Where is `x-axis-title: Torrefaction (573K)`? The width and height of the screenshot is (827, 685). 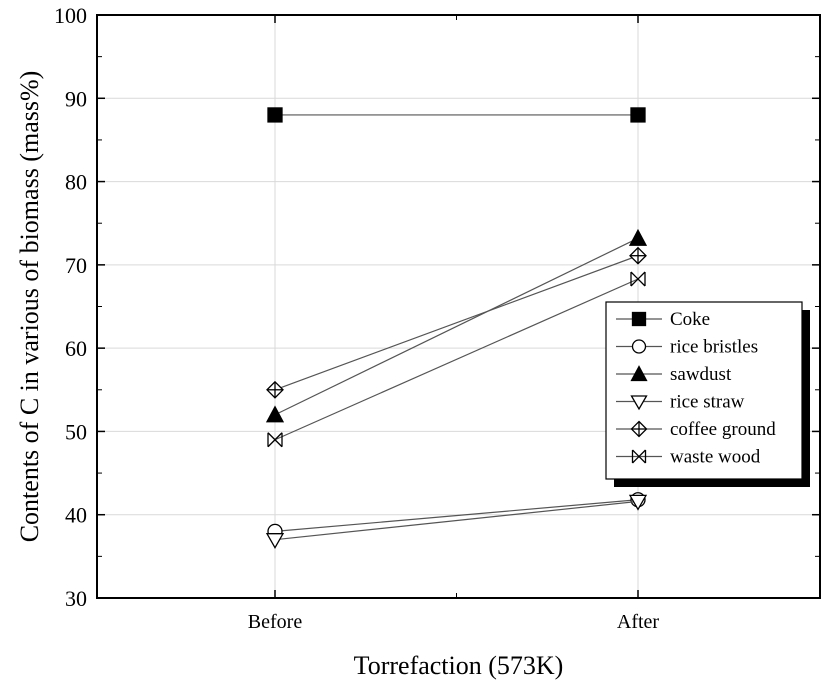 x-axis-title: Torrefaction (573K) is located at coordinates (459, 665).